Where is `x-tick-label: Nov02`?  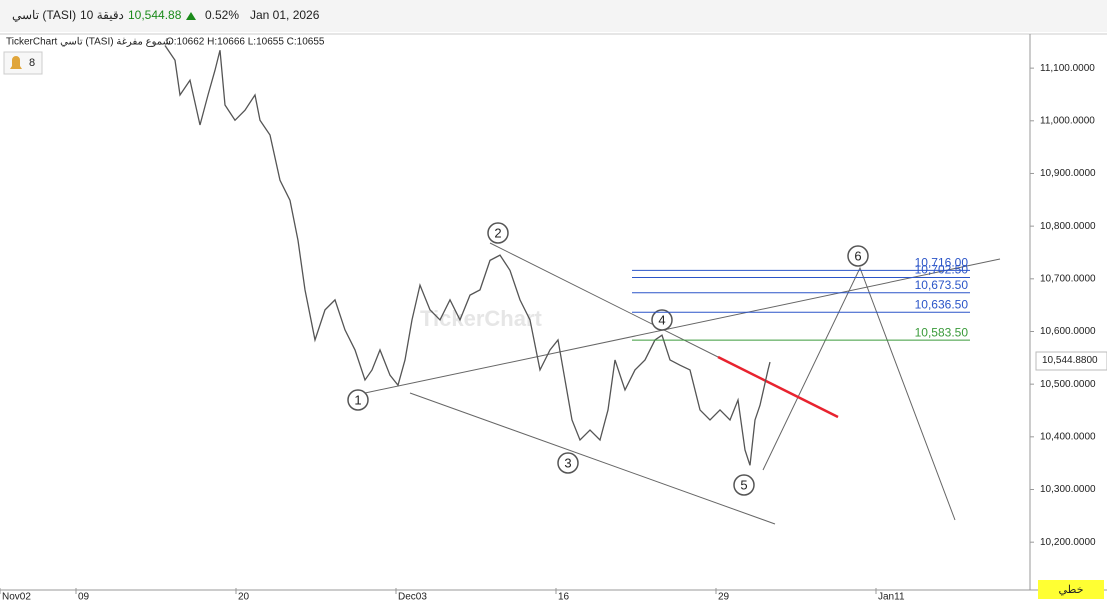 x-tick-label: Nov02 is located at coordinates (16, 597).